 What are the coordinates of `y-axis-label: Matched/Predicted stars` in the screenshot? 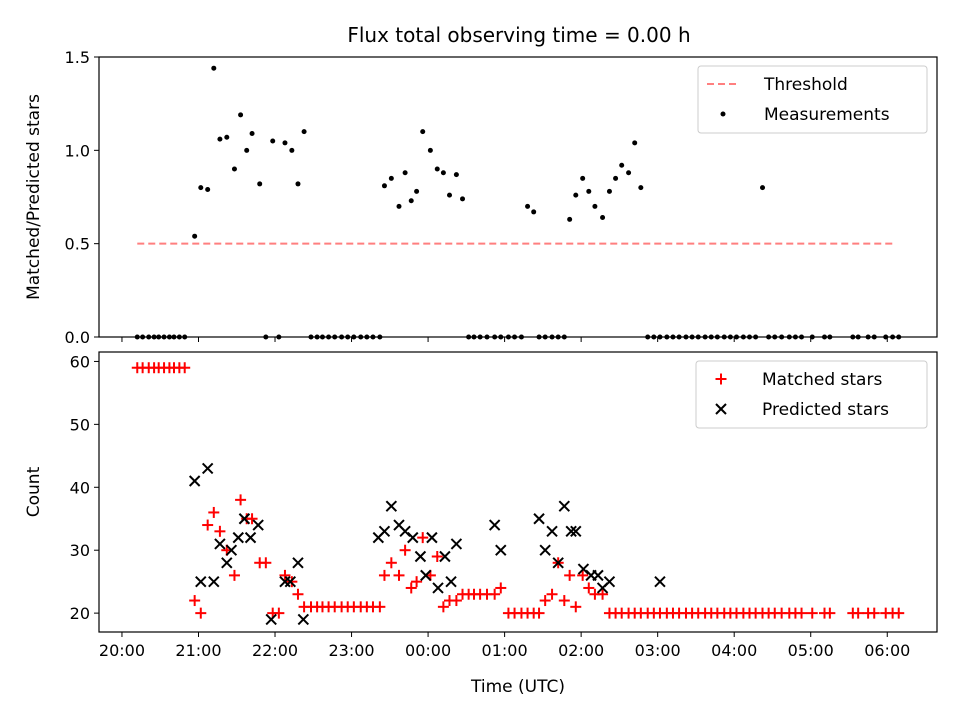 It's located at (34, 197).